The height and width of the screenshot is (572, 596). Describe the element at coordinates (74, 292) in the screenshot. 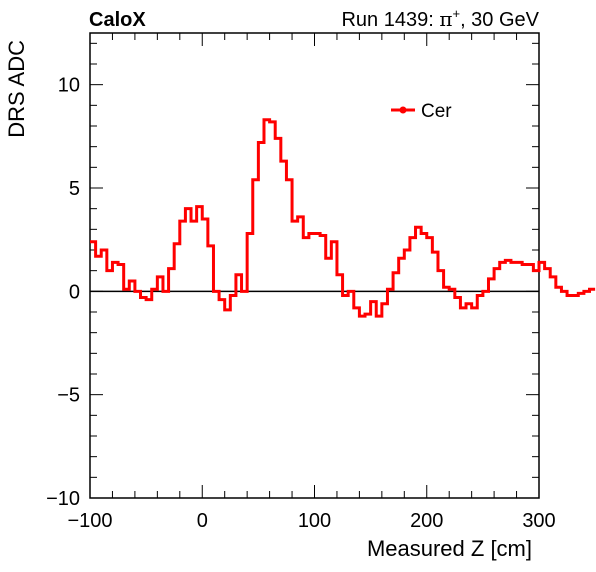

I see `y-tick-label: 0` at that location.